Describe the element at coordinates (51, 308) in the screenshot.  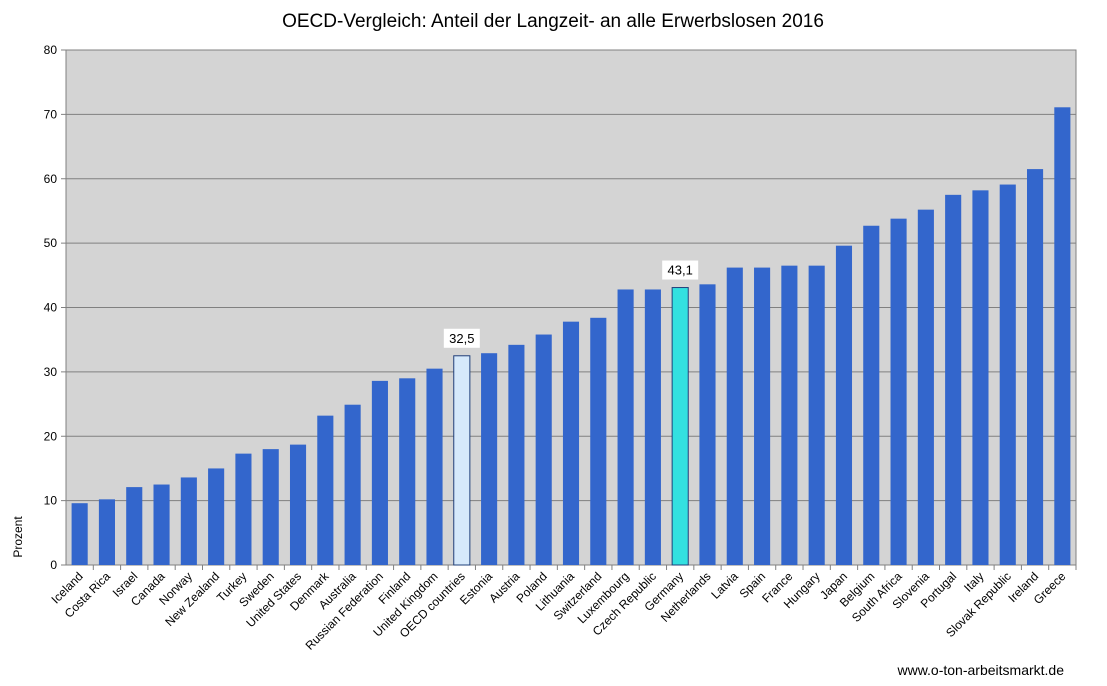
I see `y-tick-label: 40` at that location.